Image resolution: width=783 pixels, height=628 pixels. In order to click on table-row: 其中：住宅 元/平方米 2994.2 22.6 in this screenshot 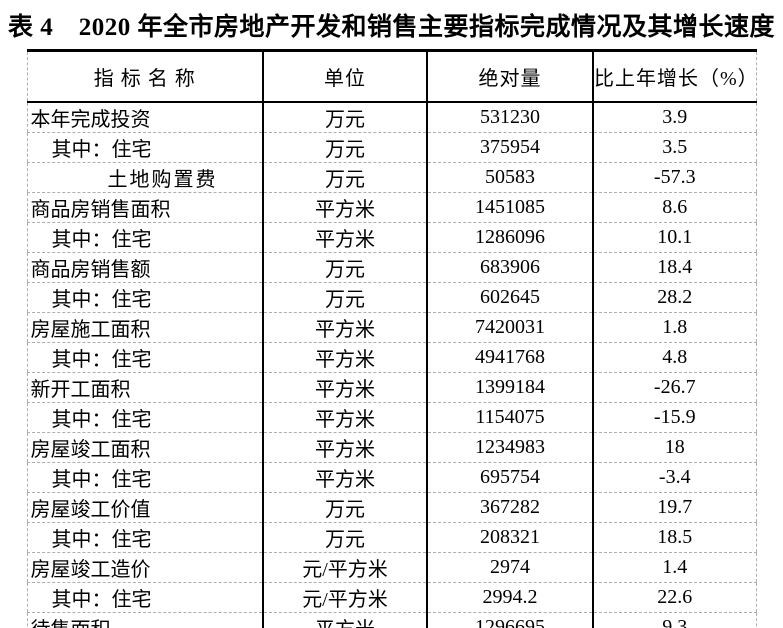, I will do `click(391, 597)`.